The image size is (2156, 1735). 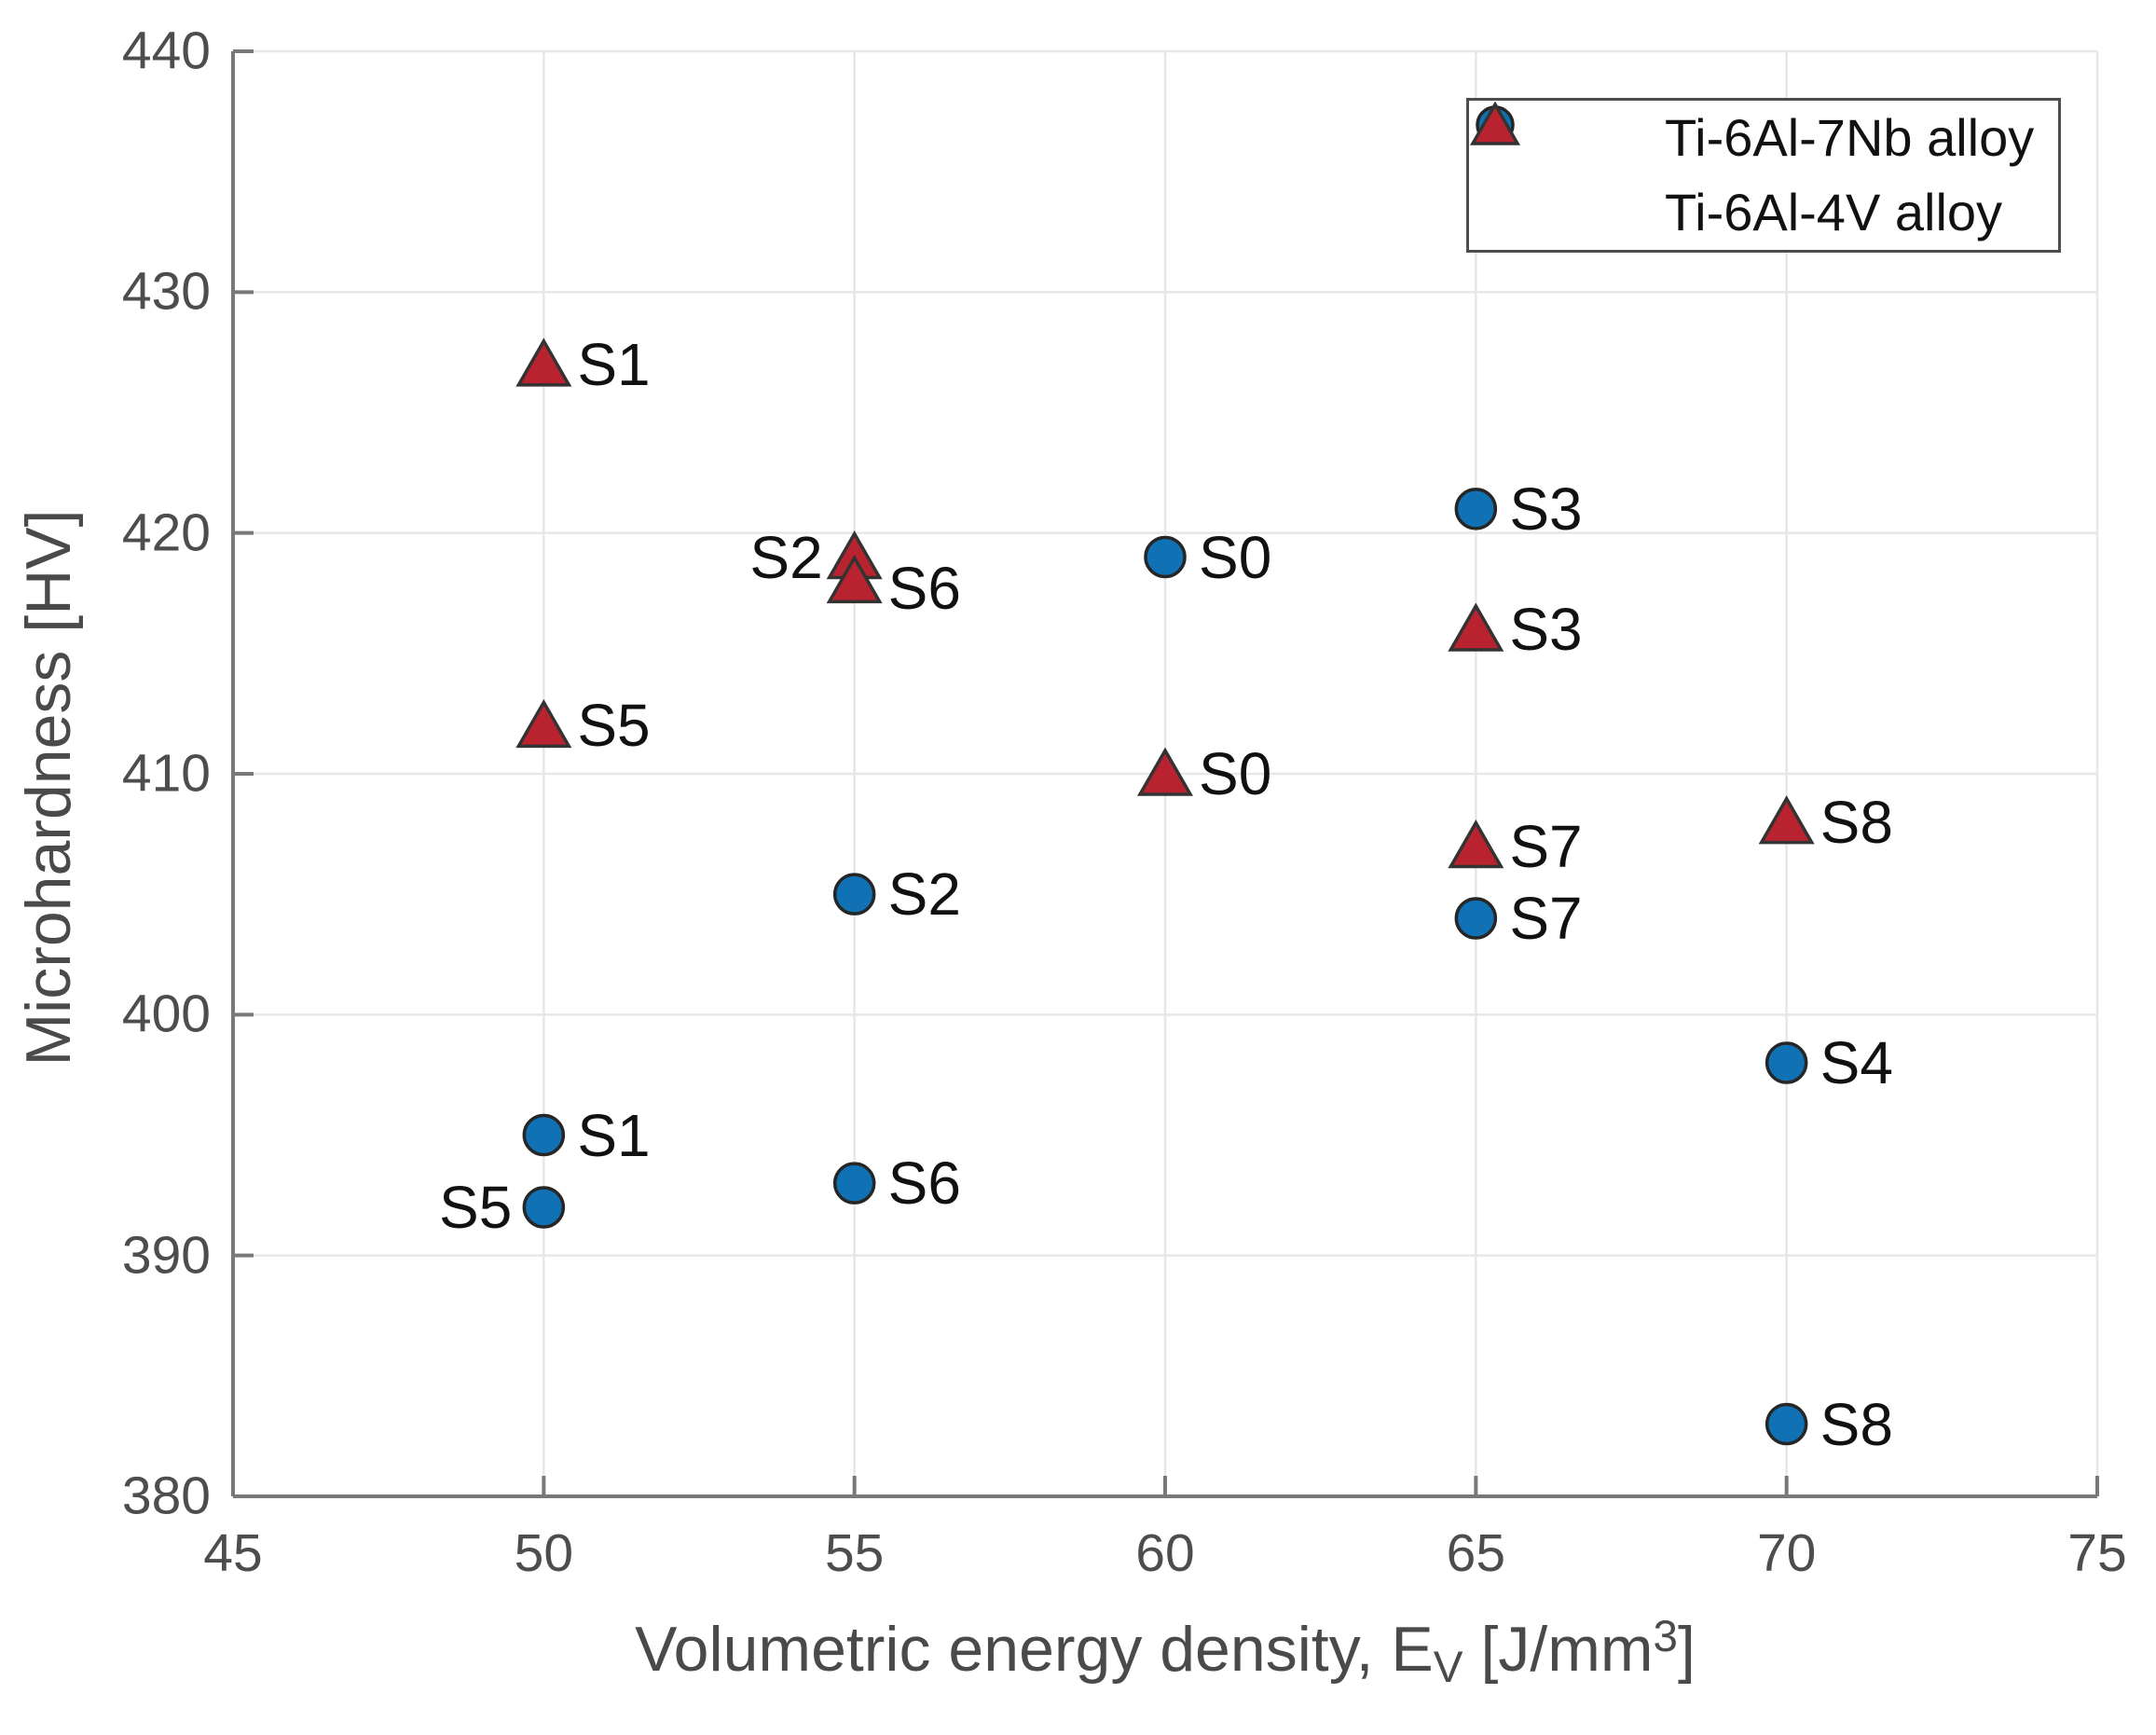 What do you see at coordinates (1666, 1636) in the screenshot?
I see `x-axis-title-superscript: 3` at bounding box center [1666, 1636].